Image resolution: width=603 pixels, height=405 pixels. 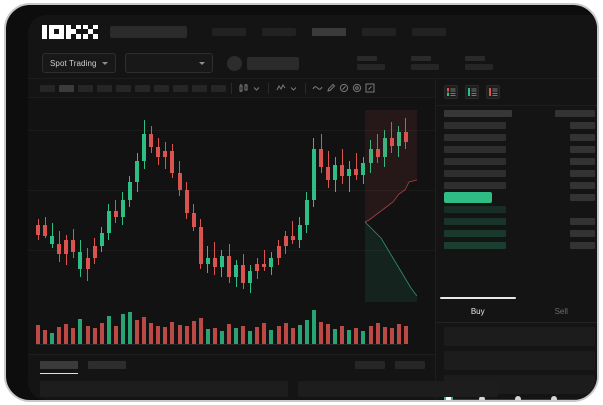 What do you see at coordinates (305, 88) in the screenshot?
I see `toolbar-divider` at bounding box center [305, 88].